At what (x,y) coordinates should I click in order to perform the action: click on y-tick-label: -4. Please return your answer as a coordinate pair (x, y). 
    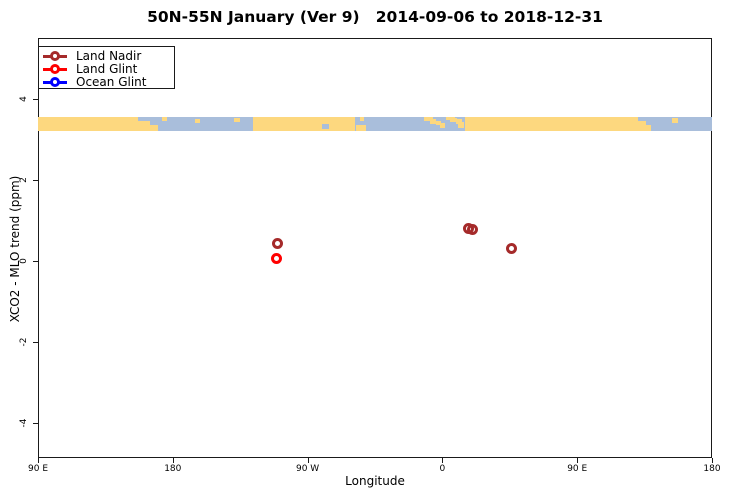
    Looking at the image, I should click on (24, 423).